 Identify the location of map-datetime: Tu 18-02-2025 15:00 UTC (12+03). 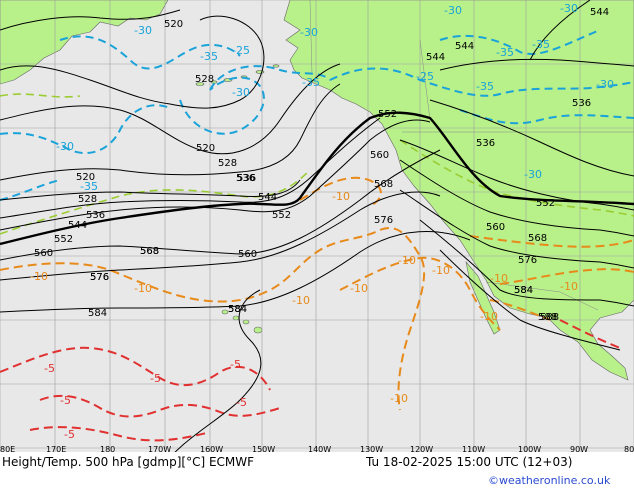
(468, 462).